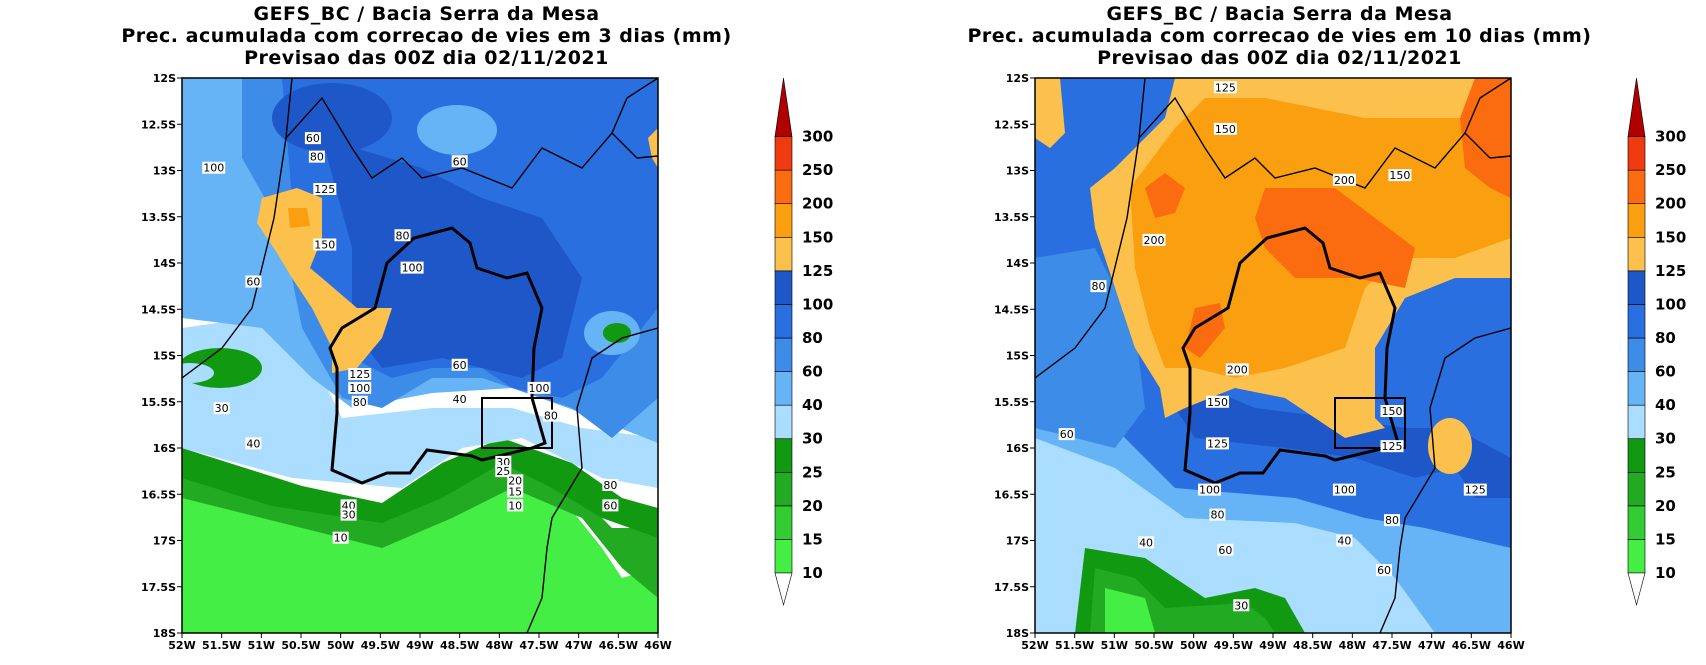 The image size is (1706, 665). Describe the element at coordinates (341, 538) in the screenshot. I see `contour-label: 10` at that location.